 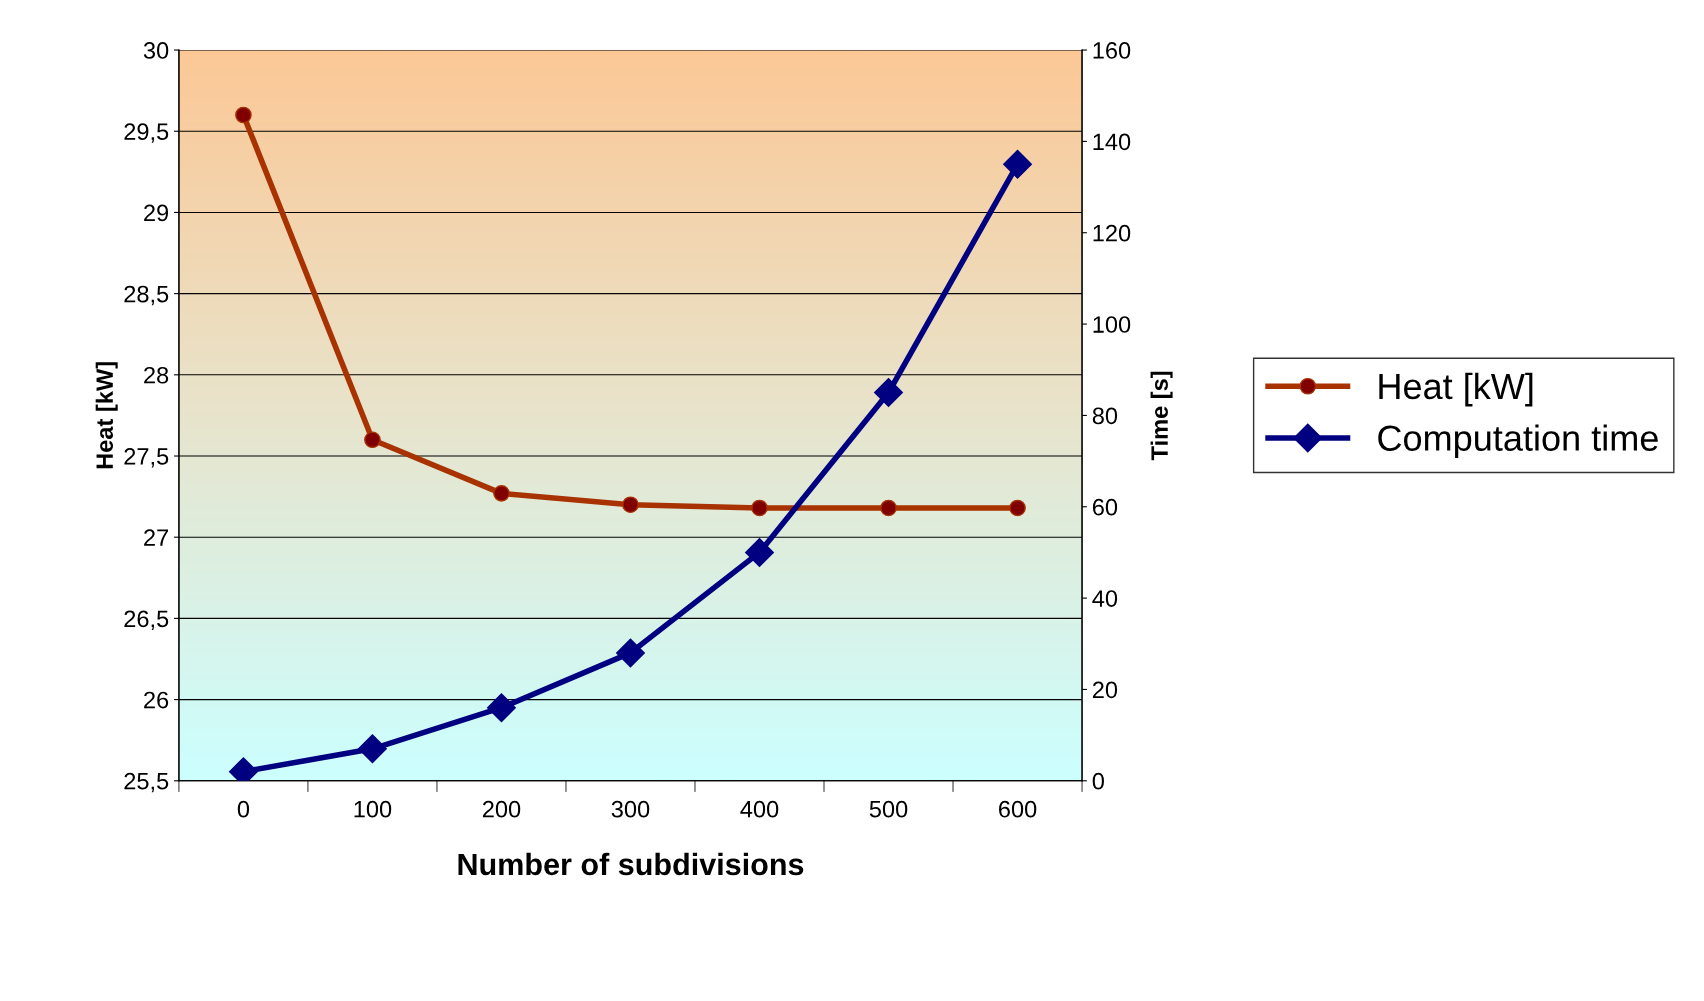 What do you see at coordinates (1098, 781) in the screenshot?
I see `y2-tick-label: 0` at bounding box center [1098, 781].